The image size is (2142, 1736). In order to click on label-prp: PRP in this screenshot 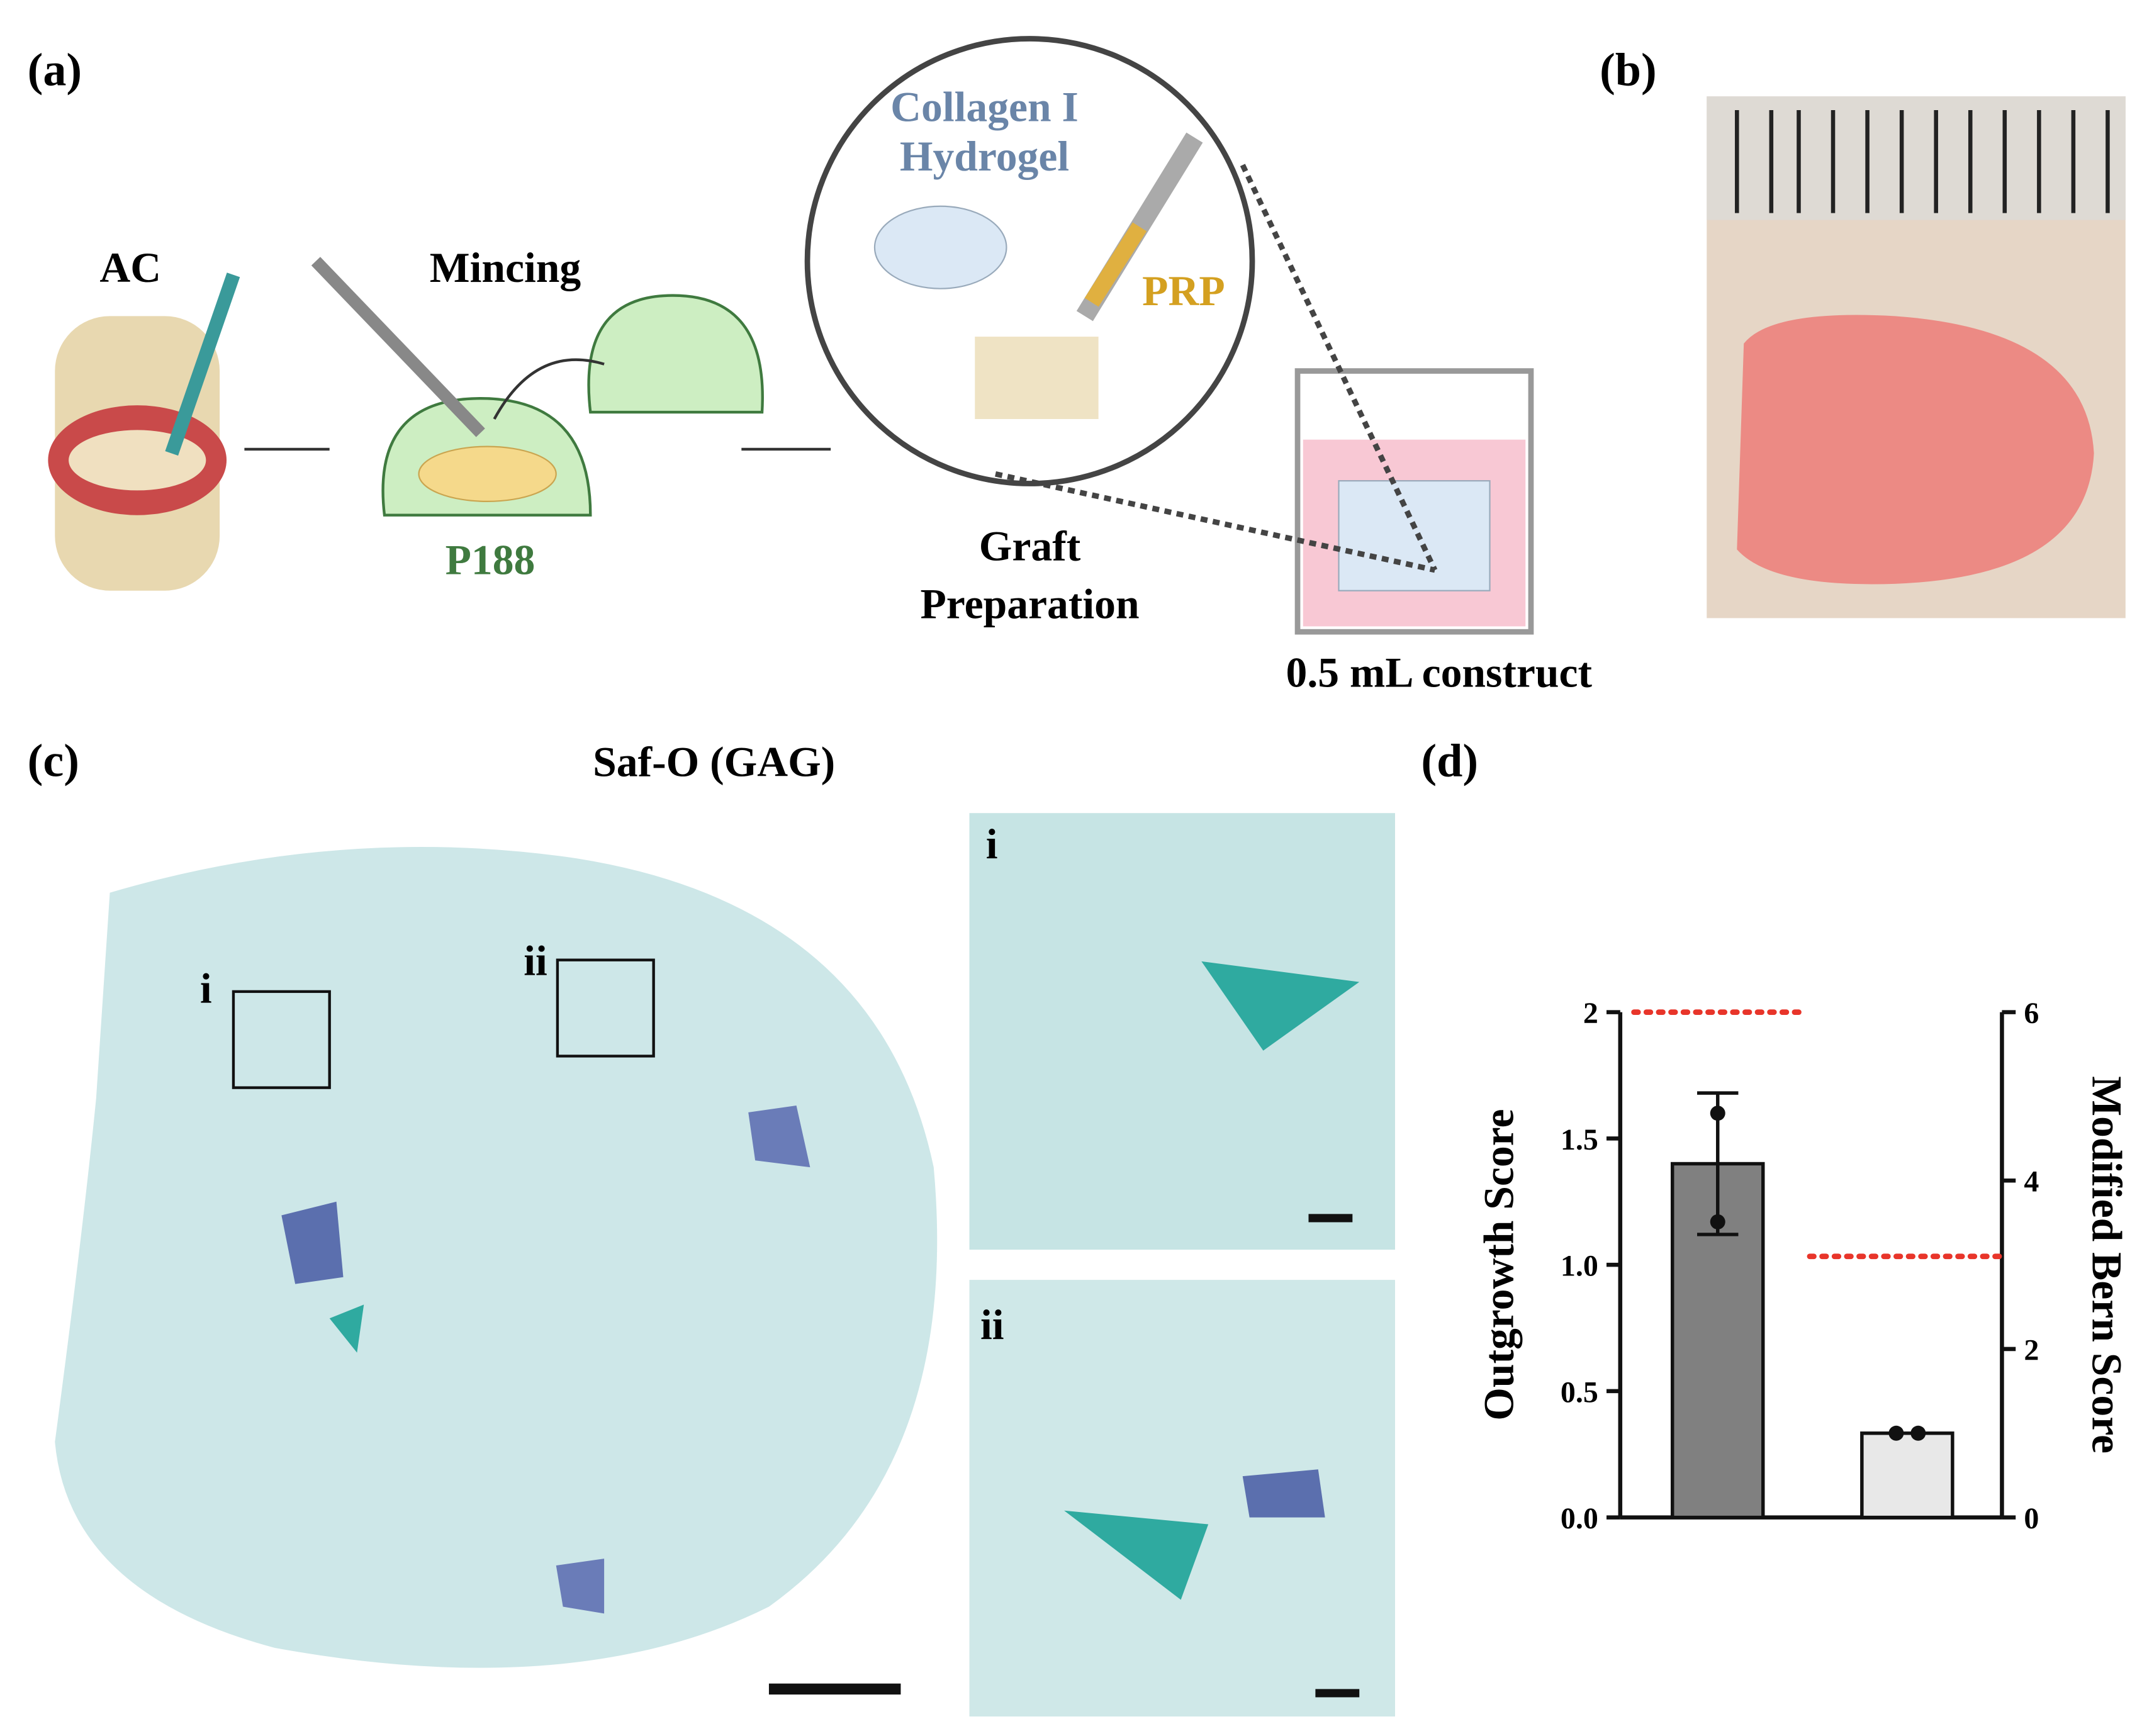, I will do `click(1183, 291)`.